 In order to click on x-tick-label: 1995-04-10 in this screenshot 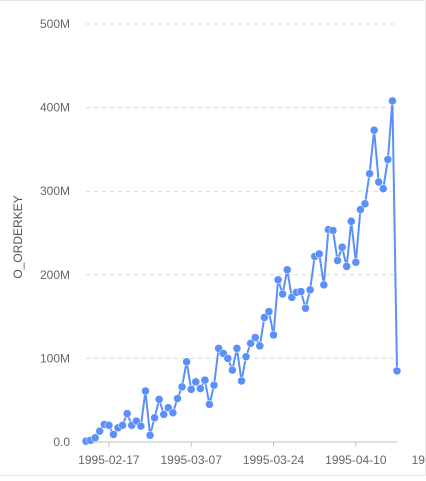, I will do `click(356, 460)`.